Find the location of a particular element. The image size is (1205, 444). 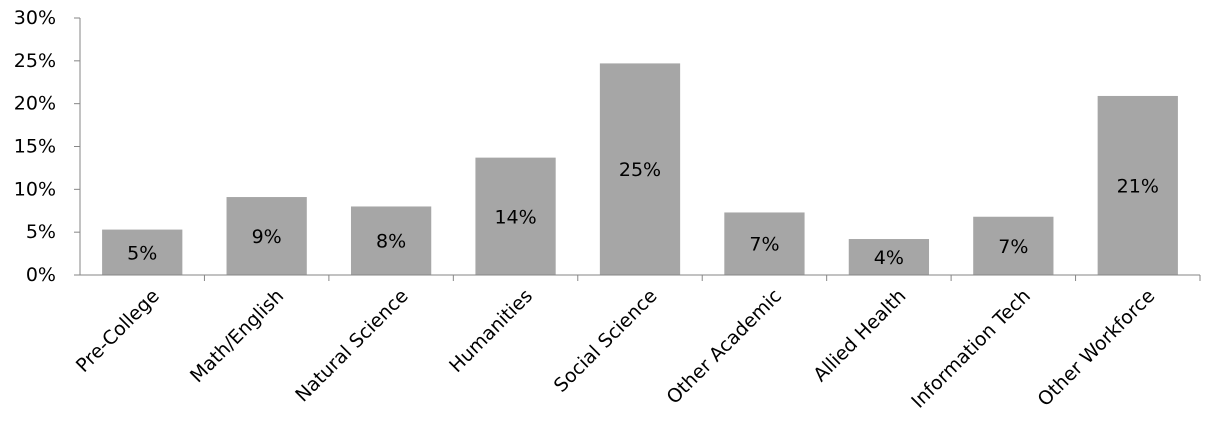

y-tick-label: 0% is located at coordinates (41, 275).